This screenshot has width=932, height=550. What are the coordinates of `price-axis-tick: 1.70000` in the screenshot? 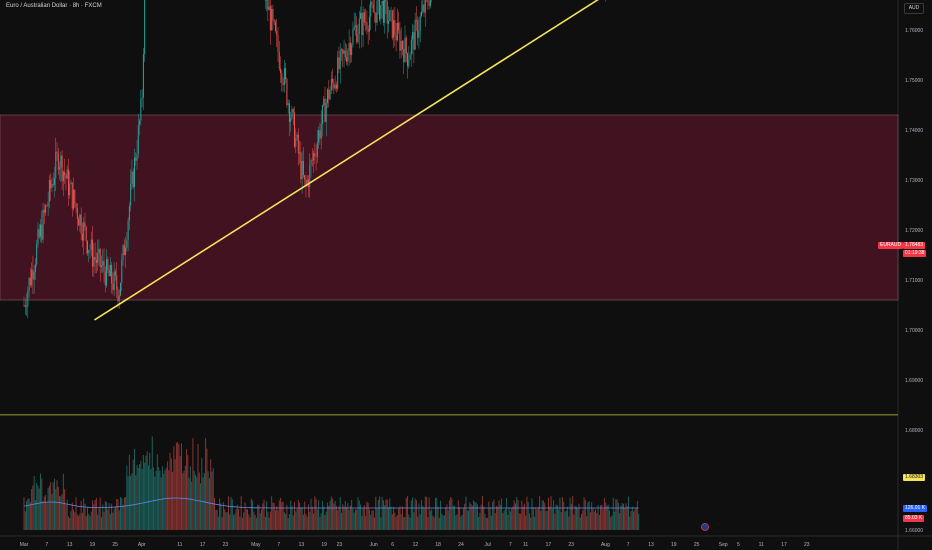 It's located at (914, 331).